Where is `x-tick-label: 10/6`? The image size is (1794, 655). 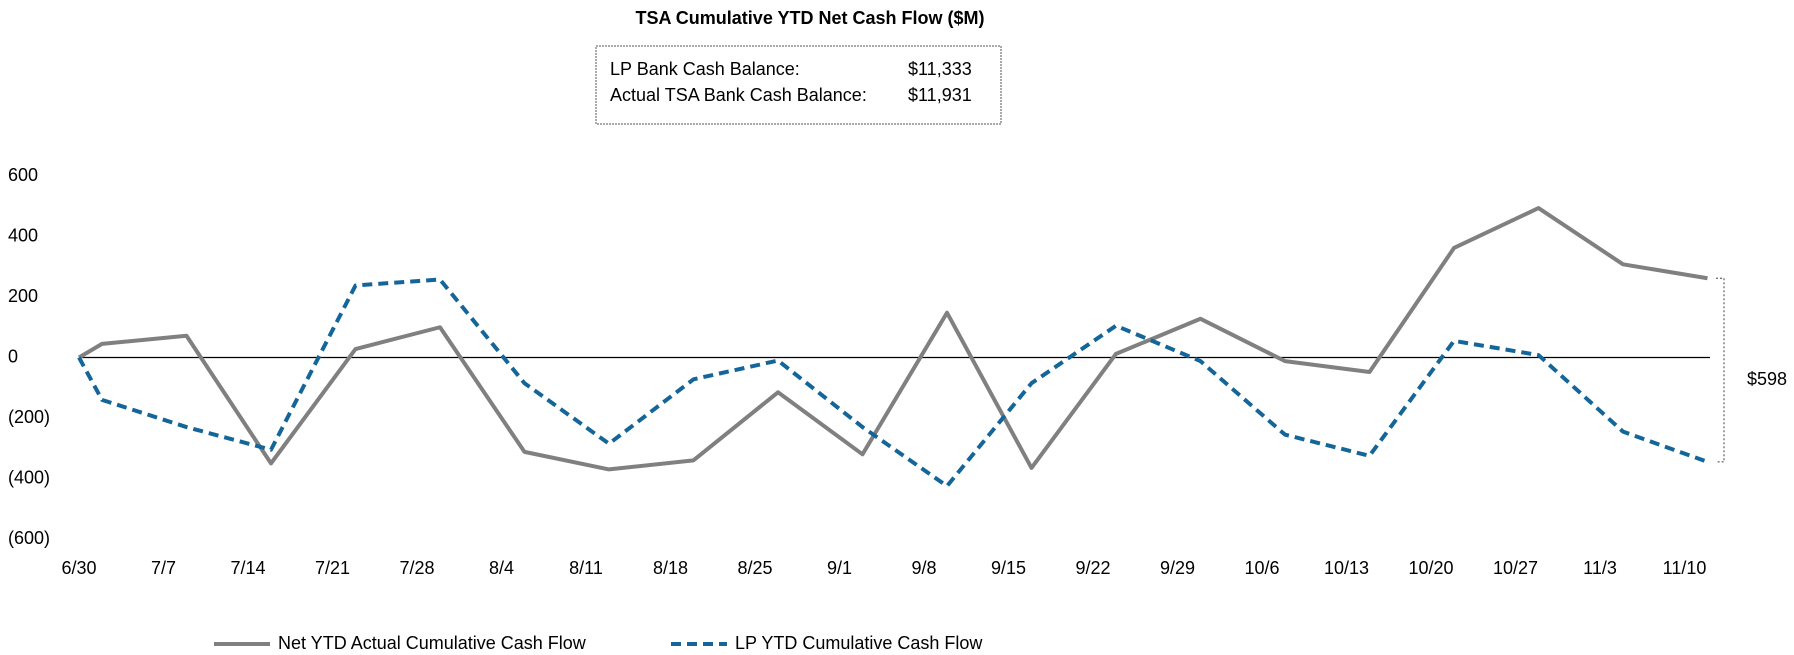
x-tick-label: 10/6 is located at coordinates (1261, 568).